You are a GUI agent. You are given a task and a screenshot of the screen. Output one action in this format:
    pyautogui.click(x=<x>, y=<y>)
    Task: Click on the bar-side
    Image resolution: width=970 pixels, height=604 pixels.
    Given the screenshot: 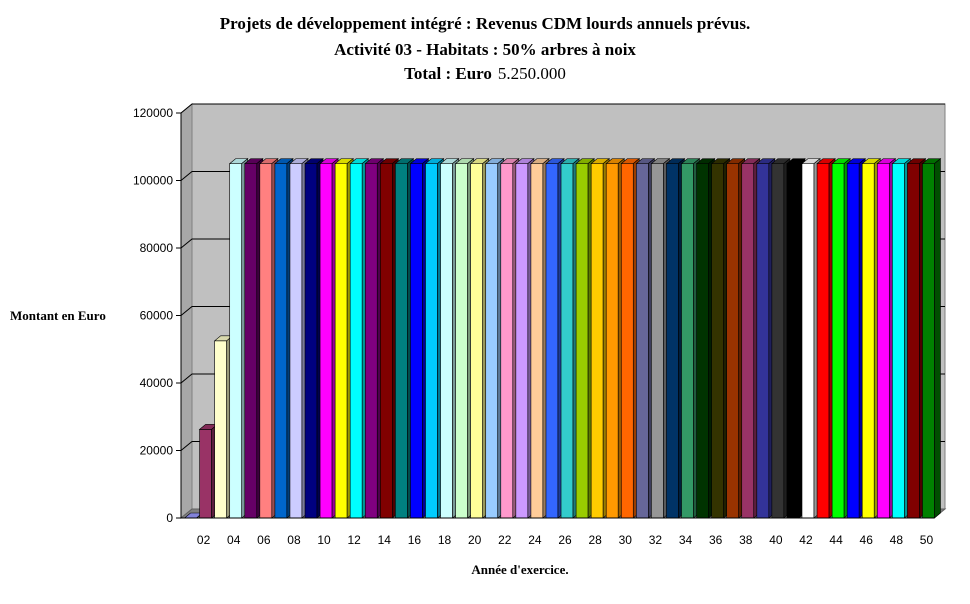 What is the action you would take?
    pyautogui.click(x=937, y=338)
    